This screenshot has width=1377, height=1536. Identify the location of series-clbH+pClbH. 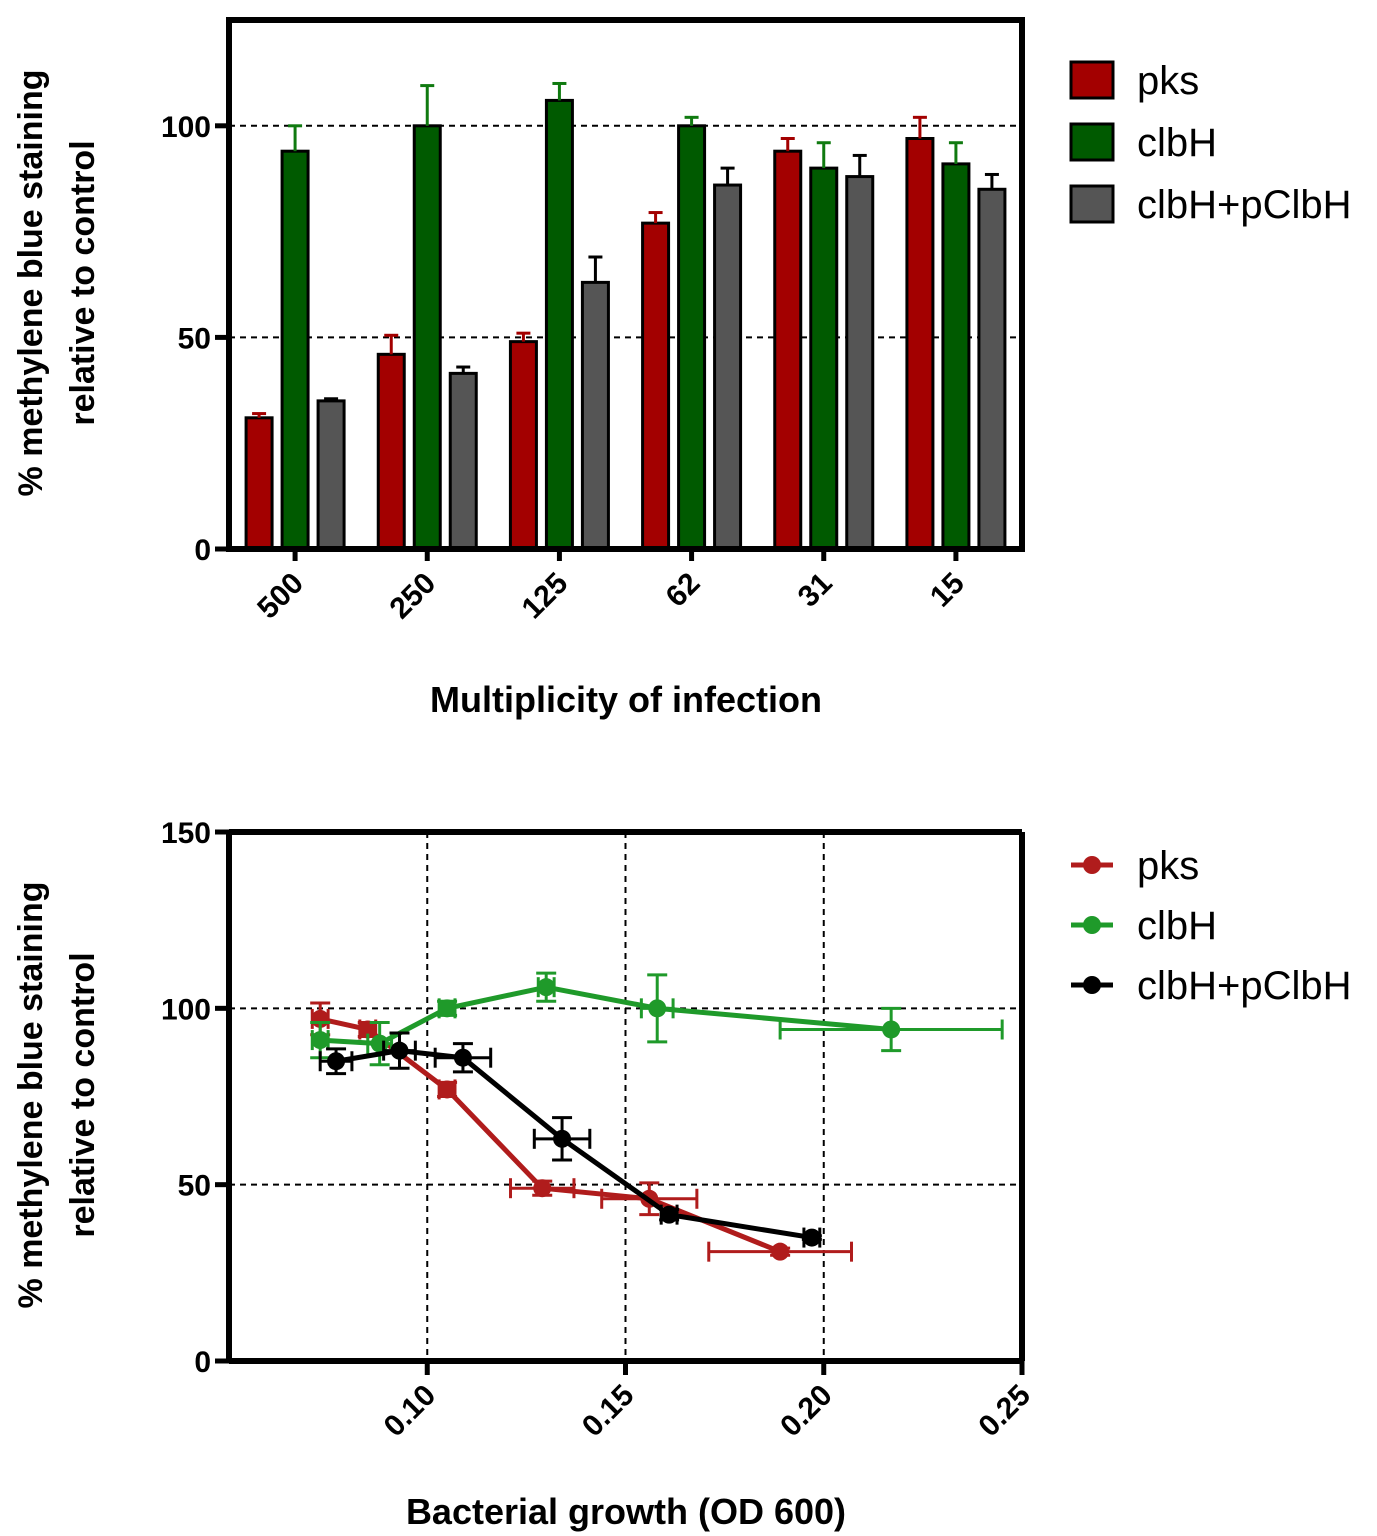
(570, 1139).